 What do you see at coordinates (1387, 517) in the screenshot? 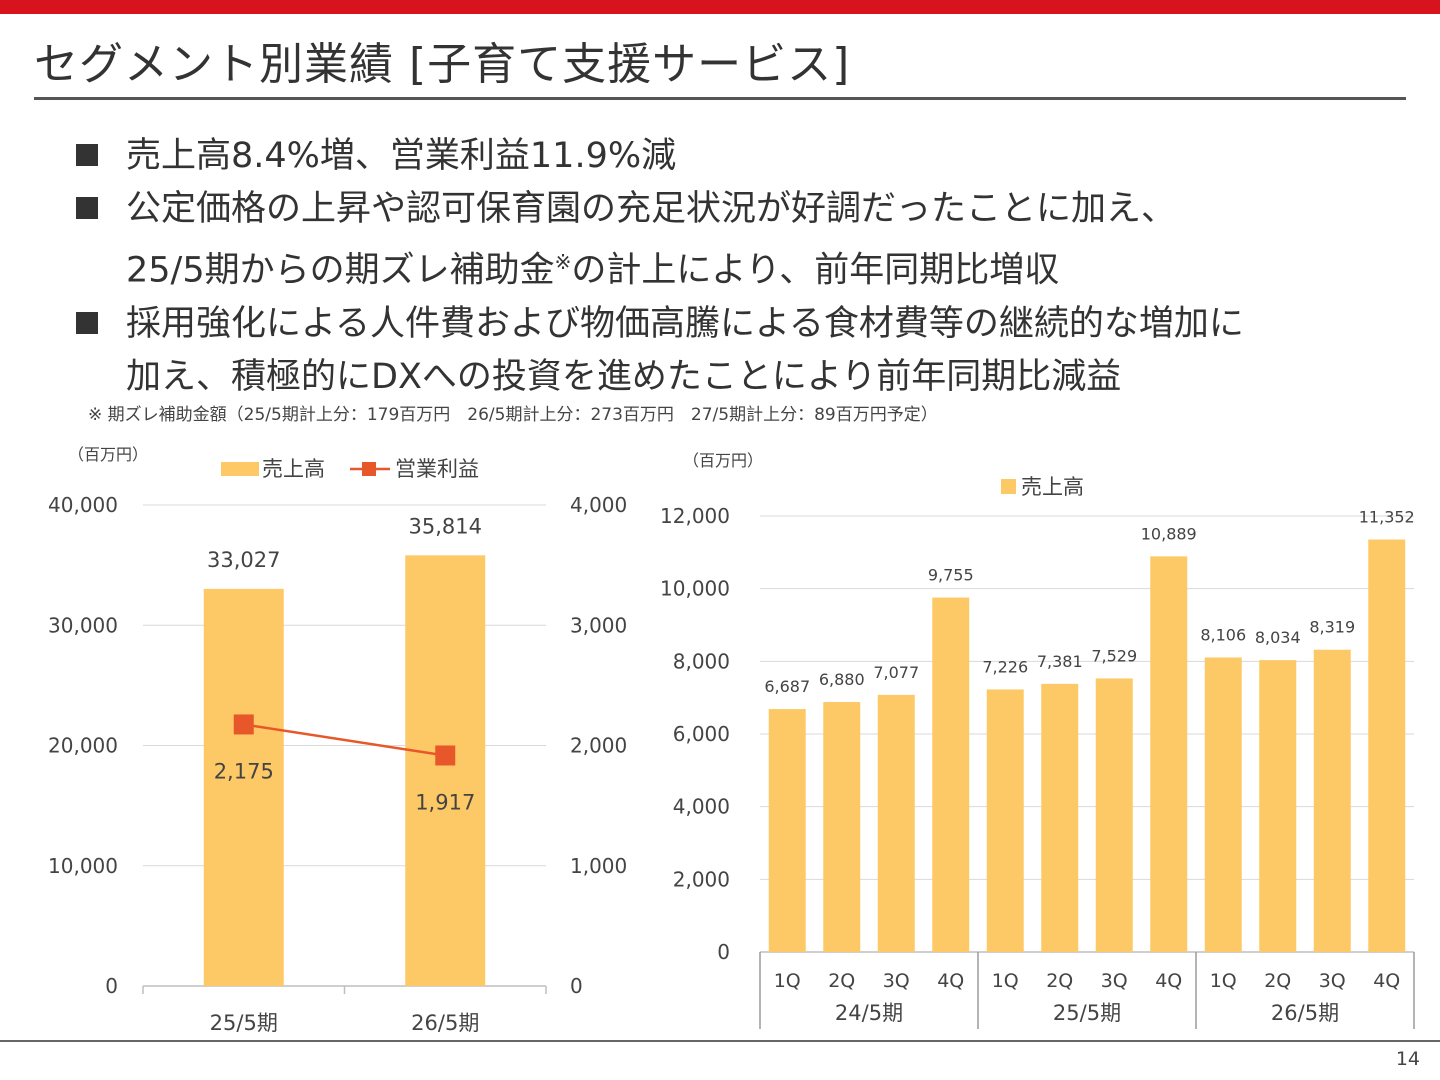
I see `bar-data-label: 11,352` at bounding box center [1387, 517].